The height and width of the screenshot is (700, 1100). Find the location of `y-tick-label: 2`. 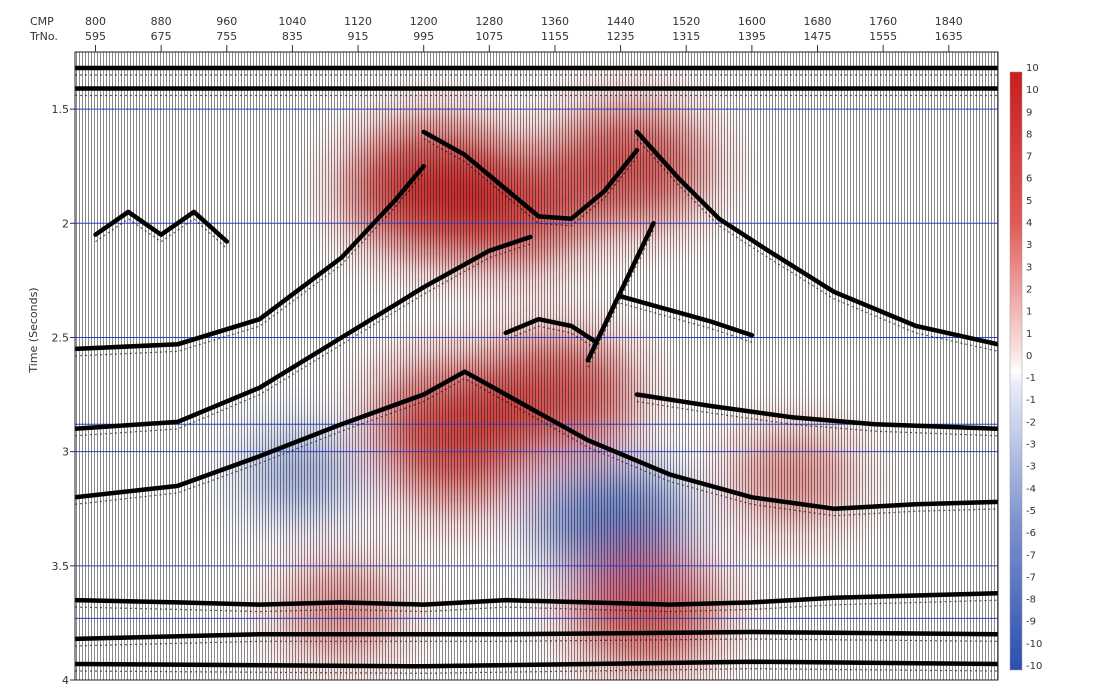

y-tick-label: 2 is located at coordinates (65, 223).